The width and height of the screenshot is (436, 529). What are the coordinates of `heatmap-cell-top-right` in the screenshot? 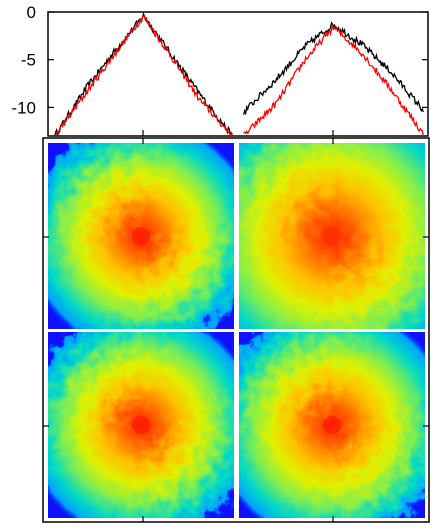 It's located at (332, 236).